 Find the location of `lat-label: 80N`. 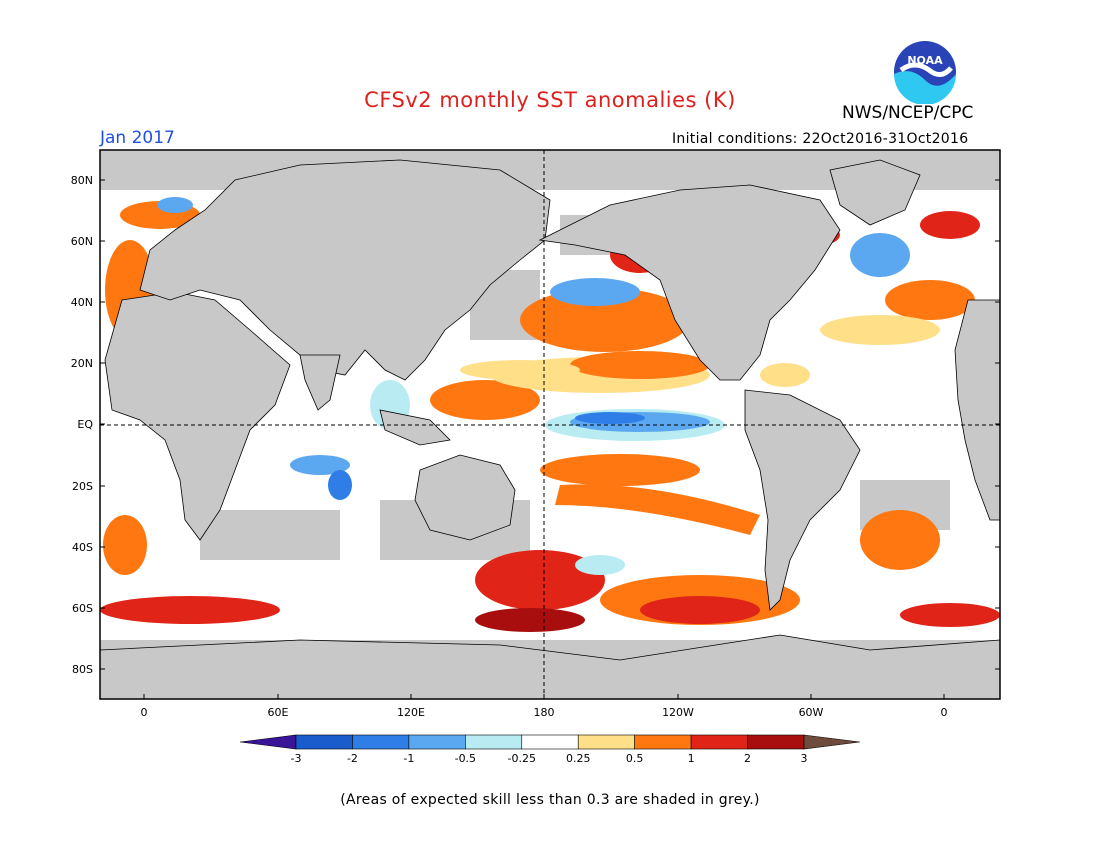

lat-label: 80N is located at coordinates (82, 180).